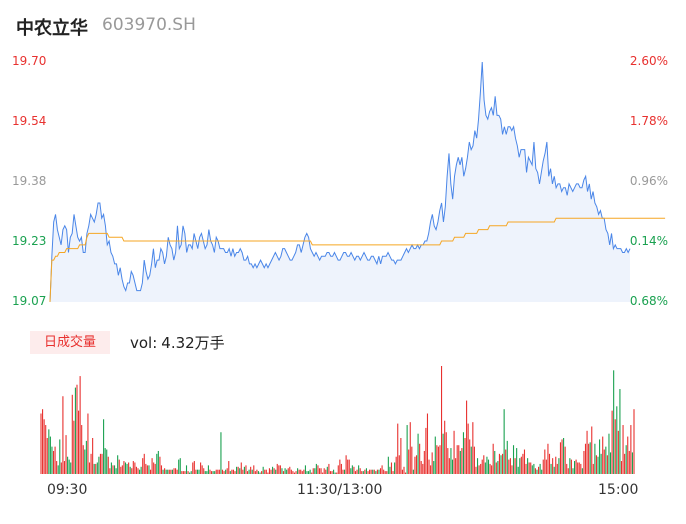 Image resolution: width=686 pixels, height=524 pixels. I want to click on time-tick-open: 09:30, so click(67, 490).